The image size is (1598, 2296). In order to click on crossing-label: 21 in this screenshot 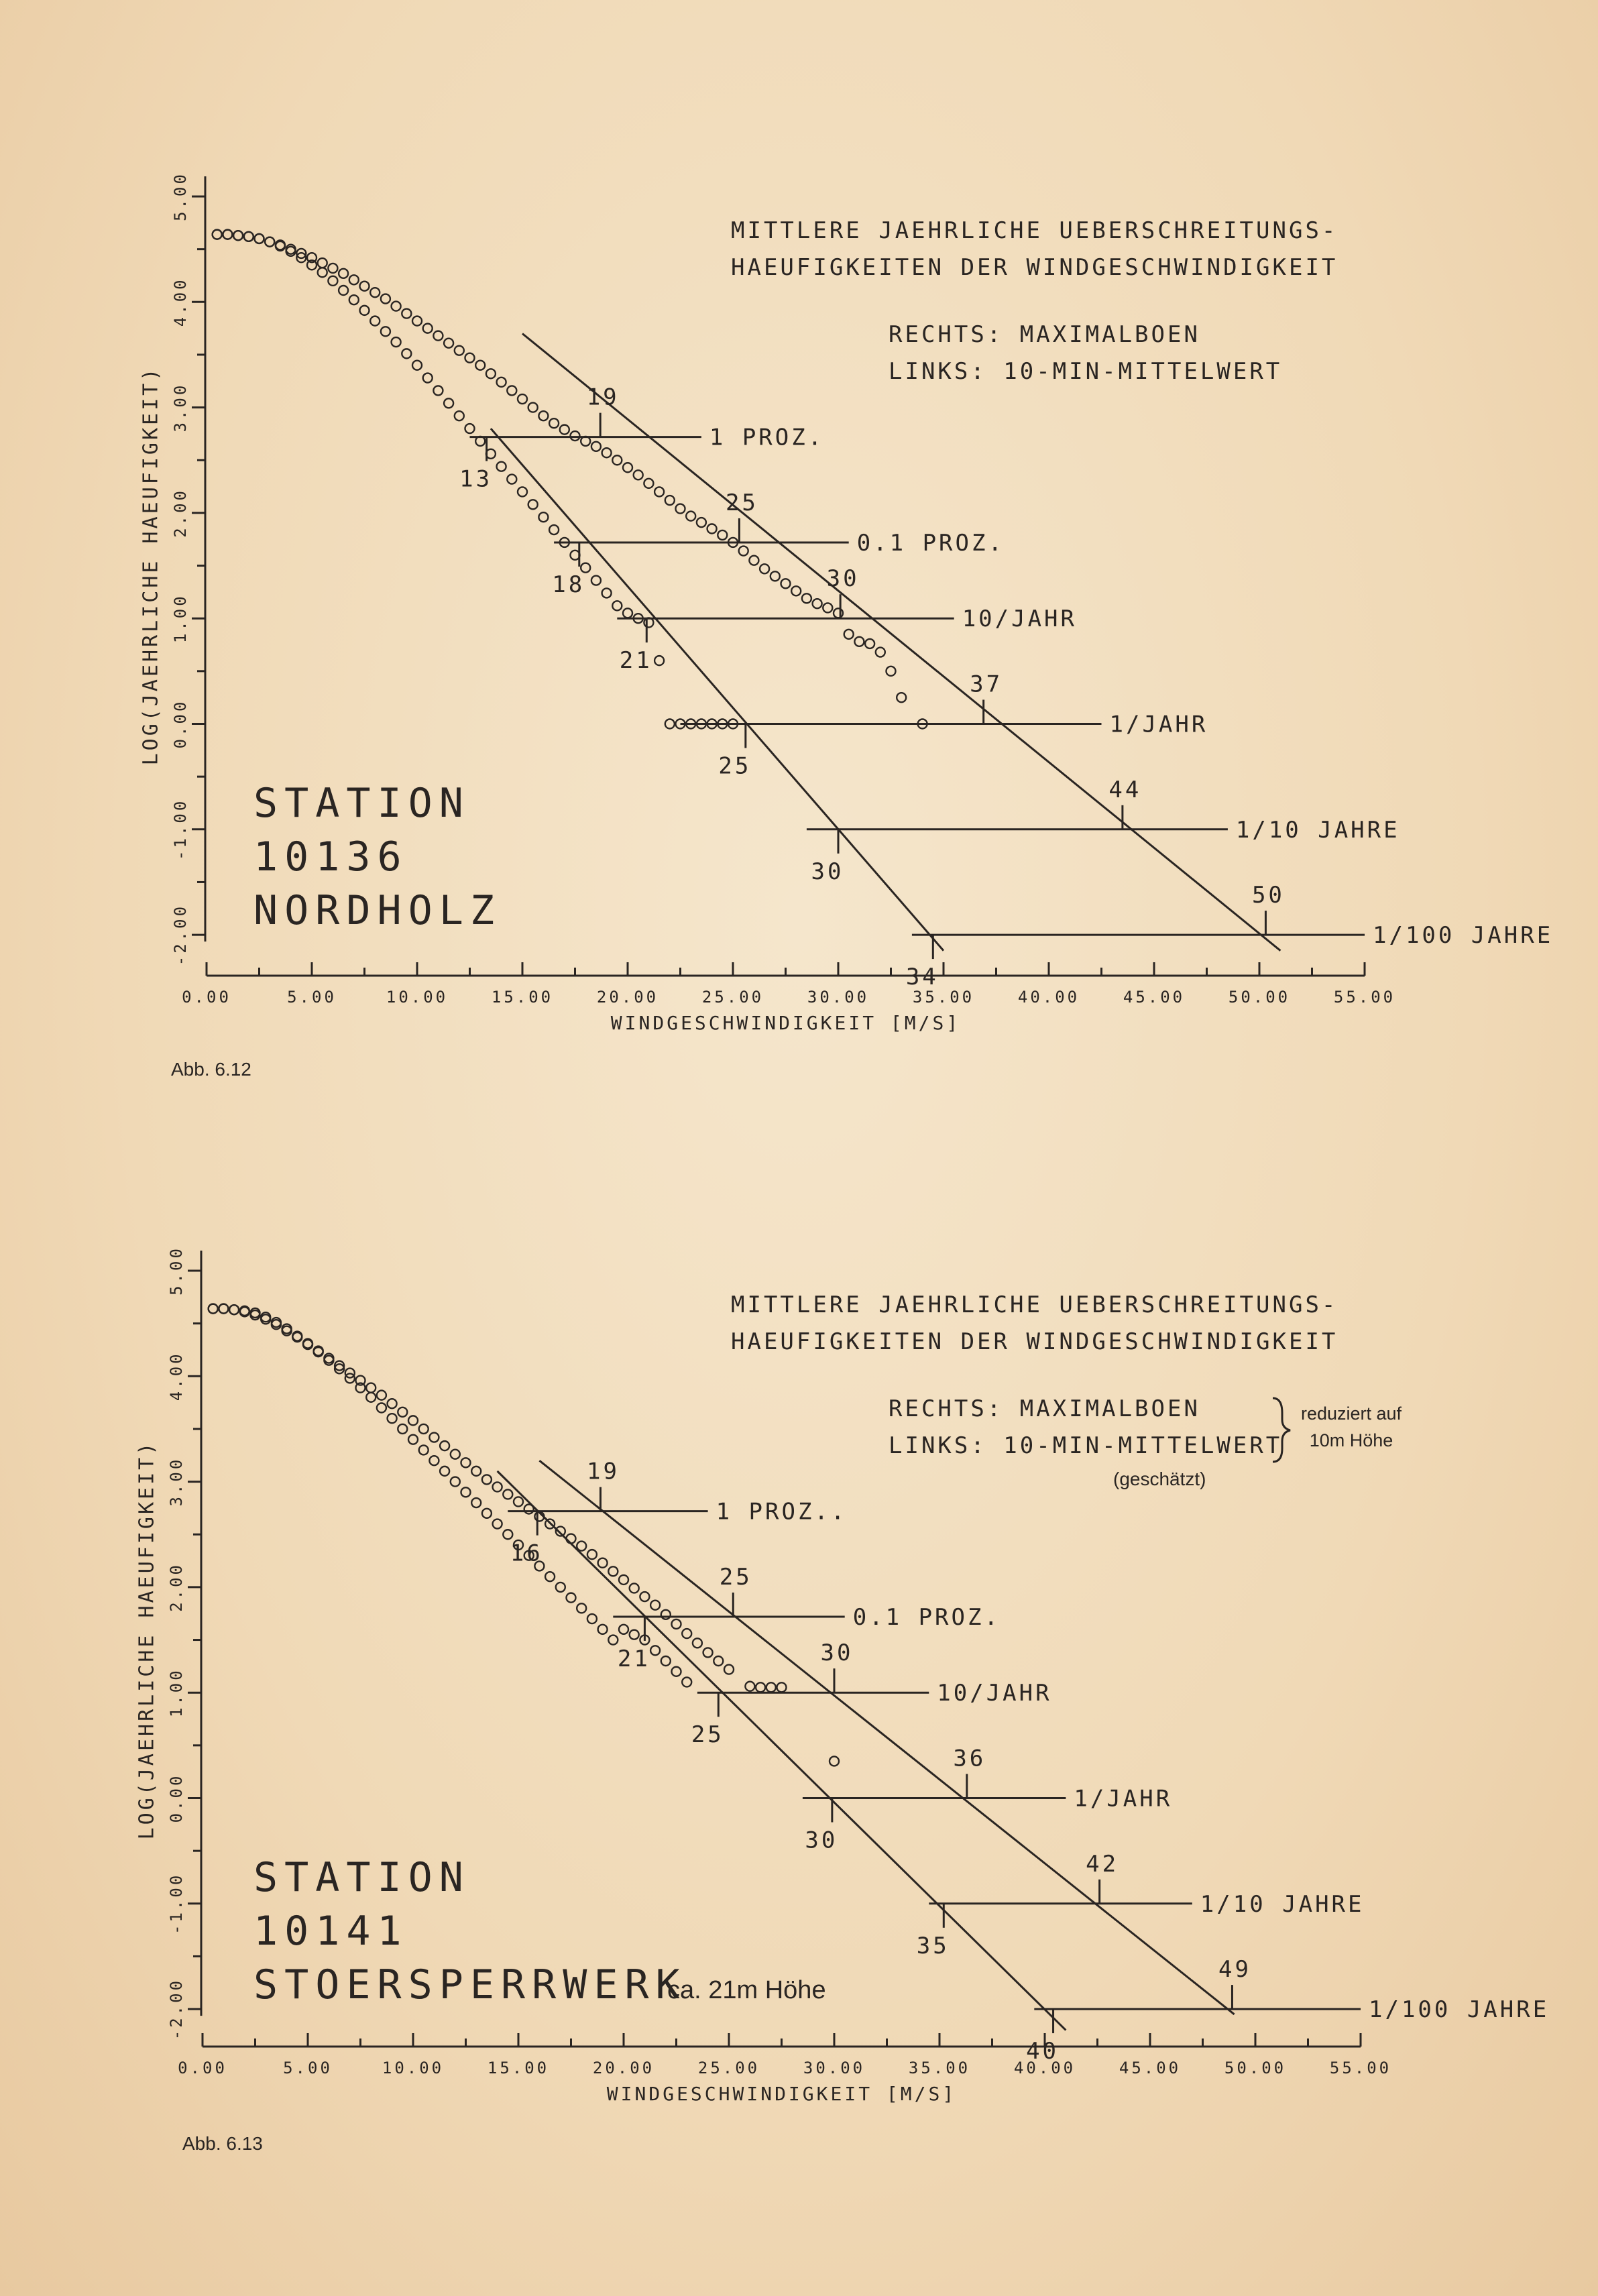, I will do `click(636, 660)`.